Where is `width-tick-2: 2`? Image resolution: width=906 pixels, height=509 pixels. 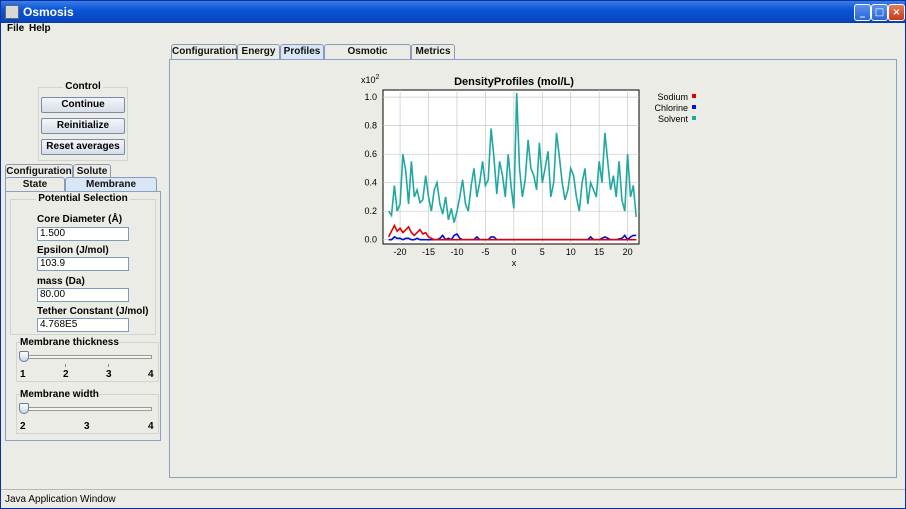 width-tick-2: 2 is located at coordinates (23, 426).